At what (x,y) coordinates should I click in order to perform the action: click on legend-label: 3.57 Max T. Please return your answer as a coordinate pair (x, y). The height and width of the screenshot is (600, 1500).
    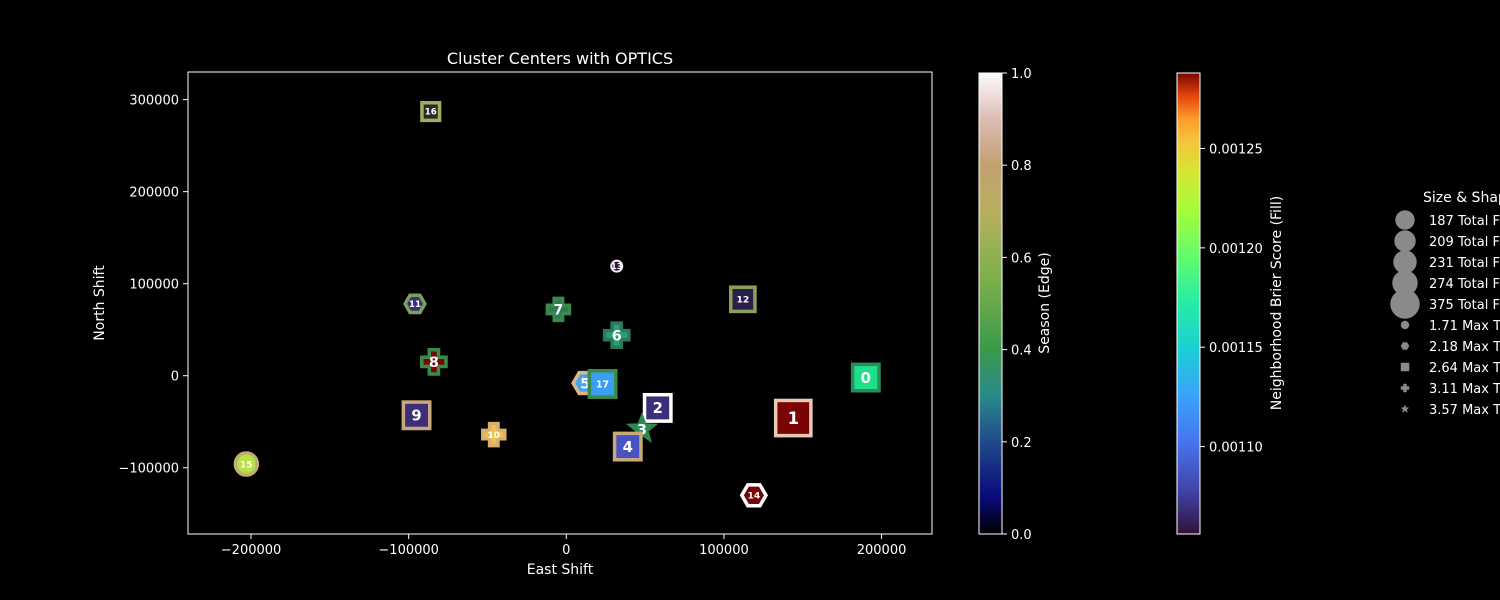
    Looking at the image, I should click on (1464, 410).